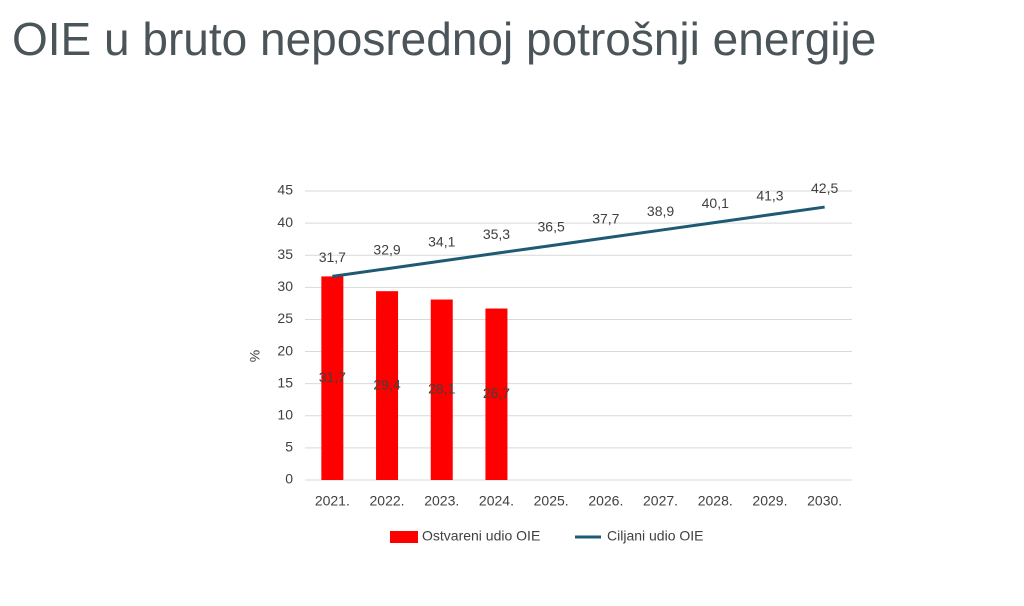 This screenshot has height=606, width=1024. Describe the element at coordinates (386, 249) in the screenshot. I see `line-value-label: 32,9` at that location.